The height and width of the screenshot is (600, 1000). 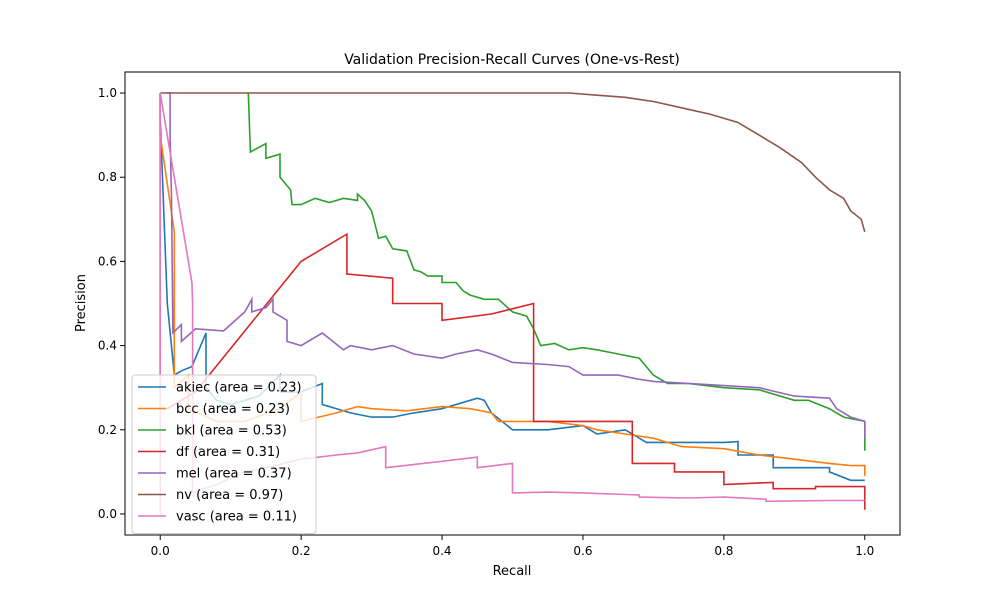 I want to click on y-tick-label: 0.2, so click(x=107, y=430).